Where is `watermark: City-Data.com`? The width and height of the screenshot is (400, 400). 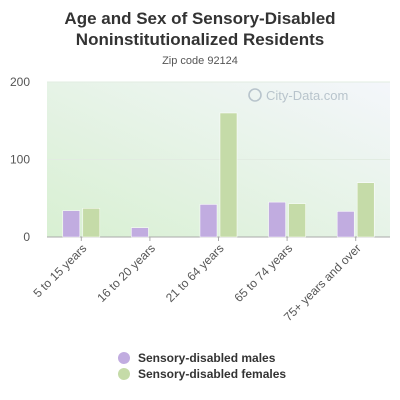
watermark: City-Data.com is located at coordinates (298, 95).